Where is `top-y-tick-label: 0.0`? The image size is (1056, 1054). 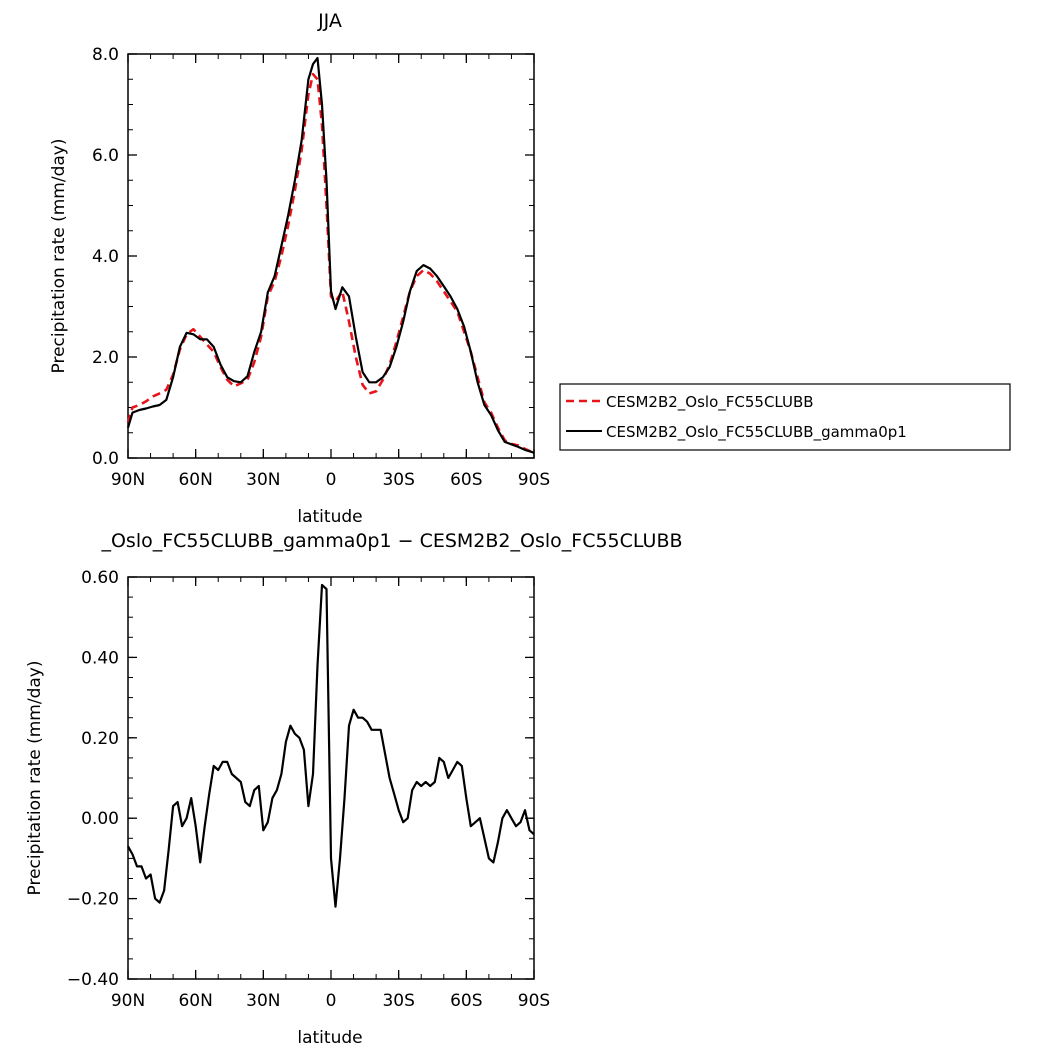
top-y-tick-label: 0.0 is located at coordinates (105, 459).